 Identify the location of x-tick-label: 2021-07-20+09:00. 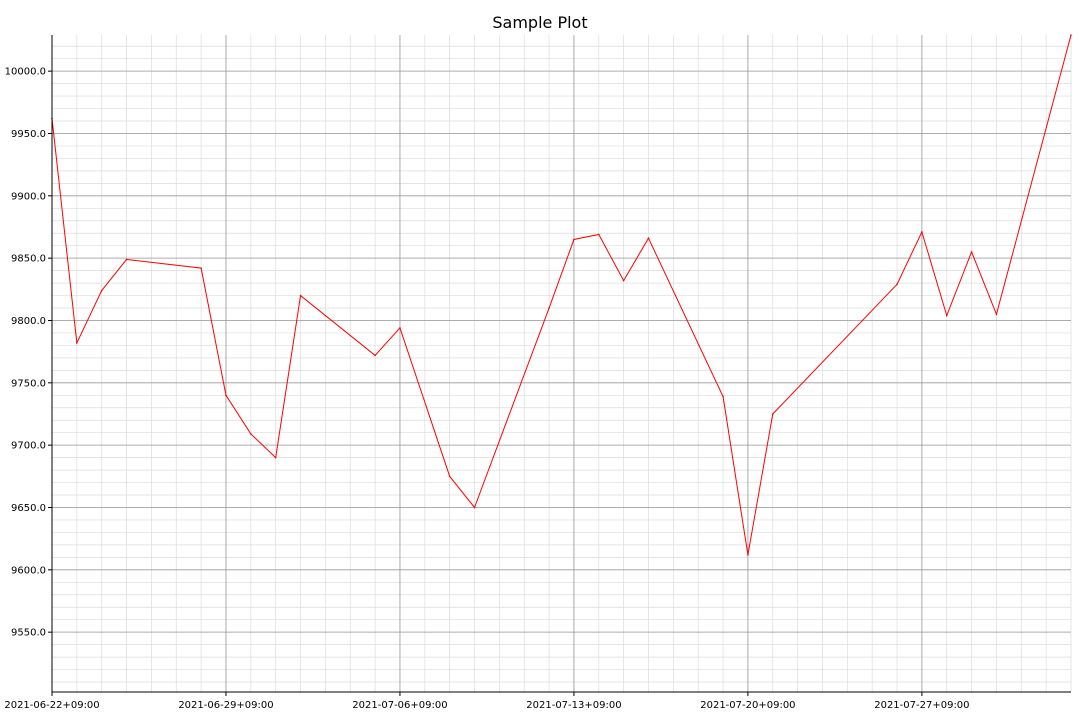
(747, 705).